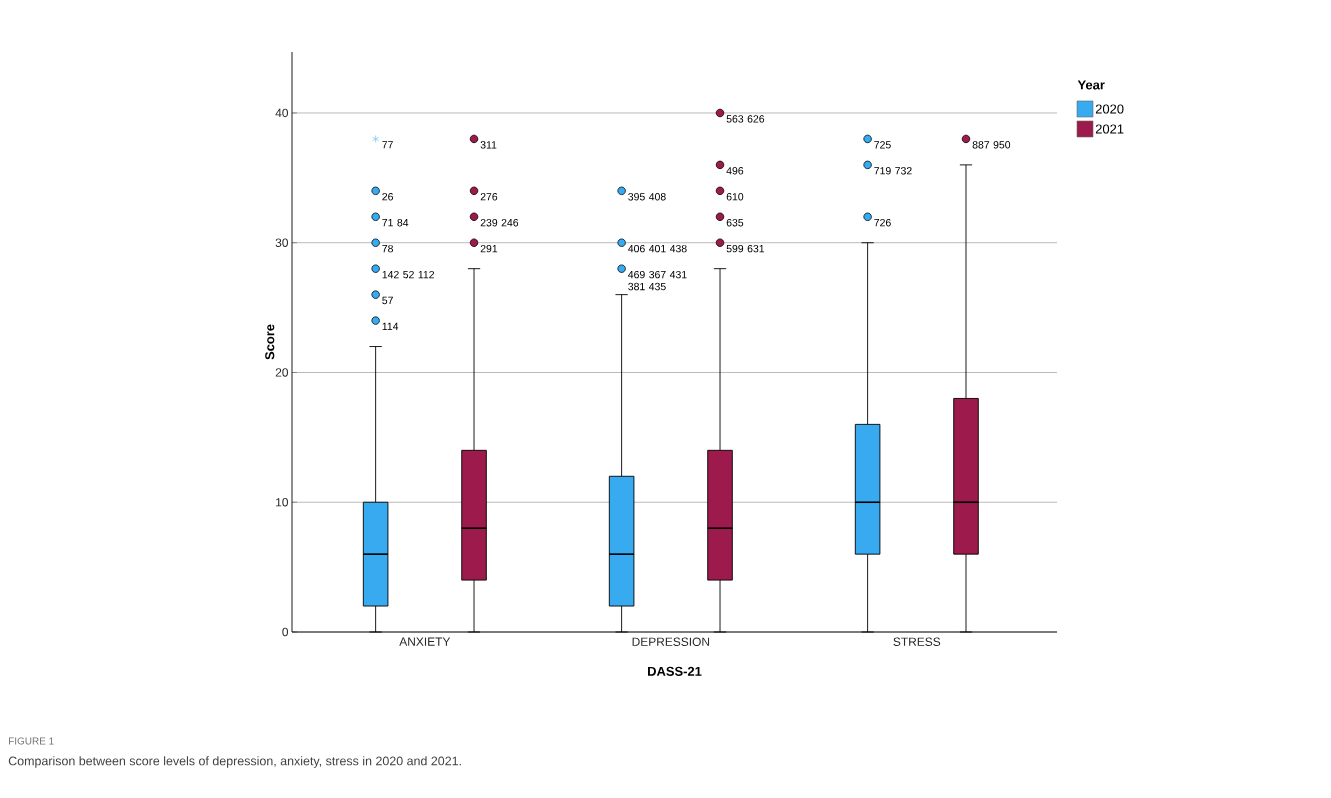 Image resolution: width=1331 pixels, height=798 pixels. Describe the element at coordinates (408, 274) in the screenshot. I see `annotation: 142 52 112` at that location.